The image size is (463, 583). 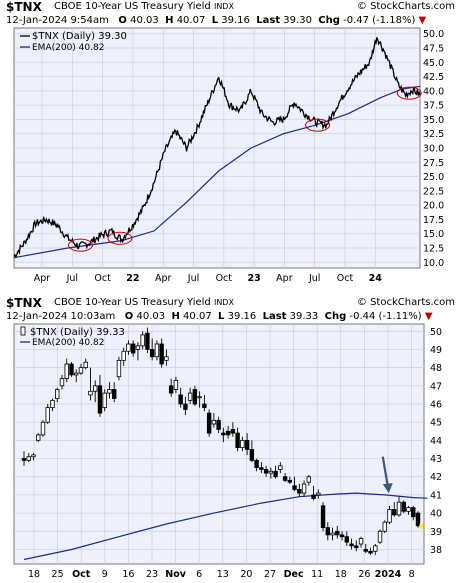 I want to click on y-tick-label: 48, so click(x=436, y=368).